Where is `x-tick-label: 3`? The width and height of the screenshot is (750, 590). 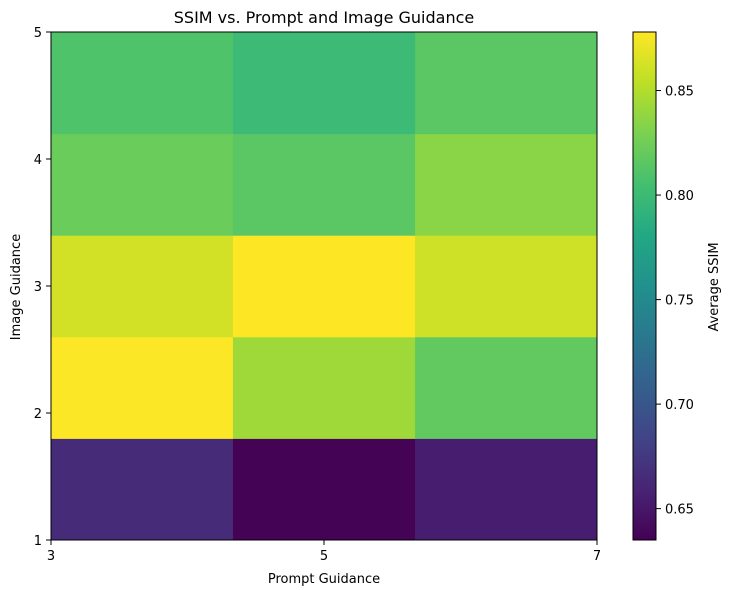 x-tick-label: 3 is located at coordinates (51, 556).